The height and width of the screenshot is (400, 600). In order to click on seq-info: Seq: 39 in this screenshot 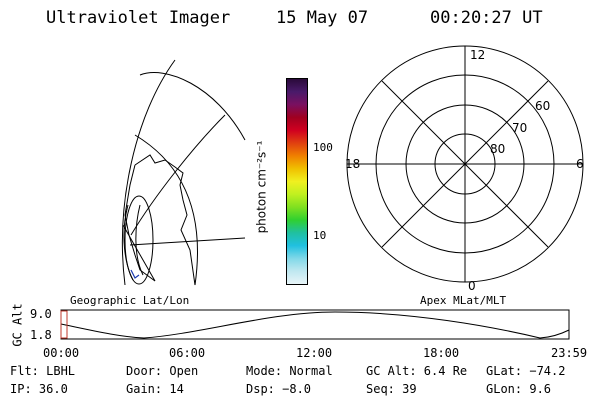, I will do `click(391, 389)`.